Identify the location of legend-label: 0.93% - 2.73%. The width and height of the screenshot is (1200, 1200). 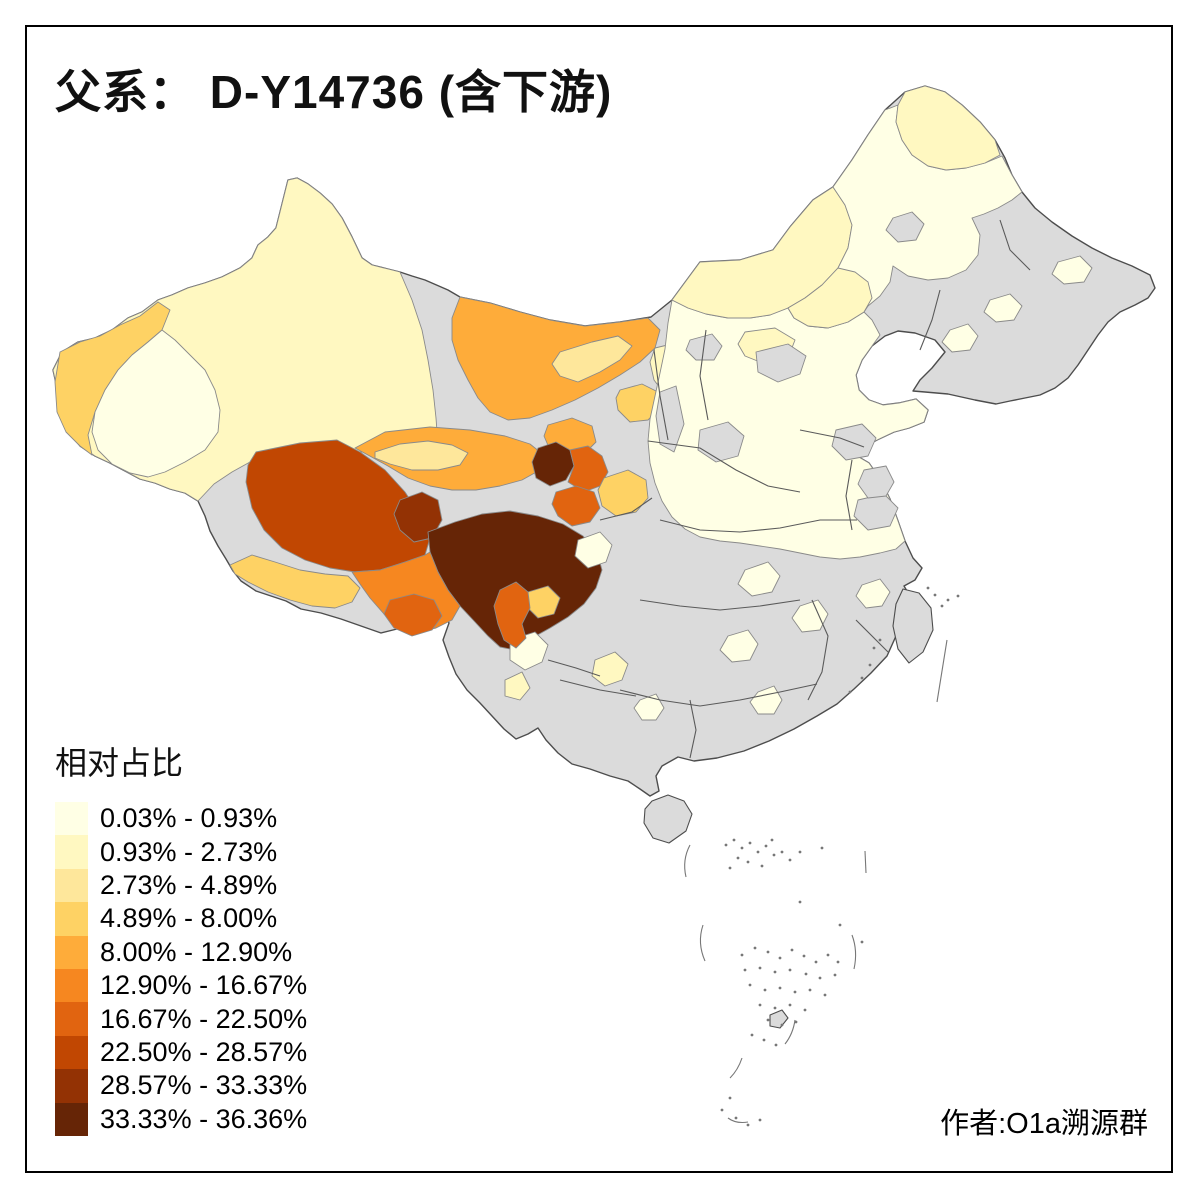
(189, 851).